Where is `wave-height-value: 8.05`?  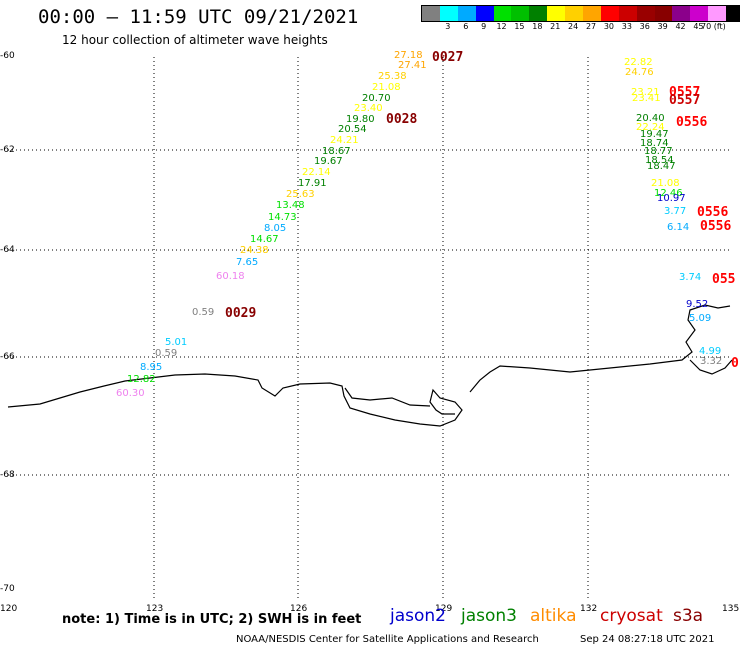 wave-height-value: 8.05 is located at coordinates (275, 228).